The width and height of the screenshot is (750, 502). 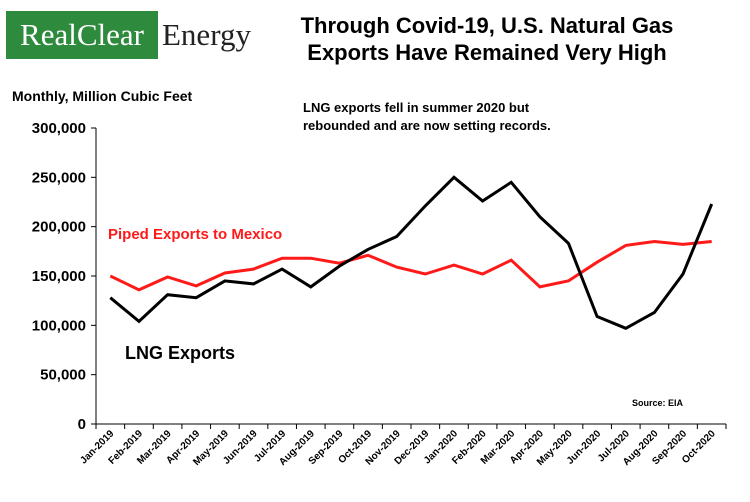 I want to click on chart-title-line-2: Exports Have Remained Very High, so click(x=487, y=52).